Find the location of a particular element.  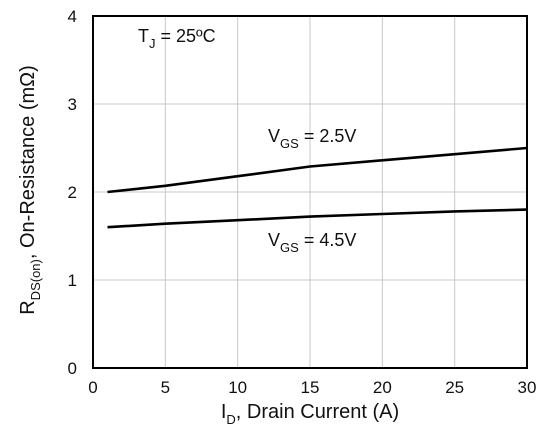

x-axis-title: ID, Drain Current (A) is located at coordinates (310, 414).